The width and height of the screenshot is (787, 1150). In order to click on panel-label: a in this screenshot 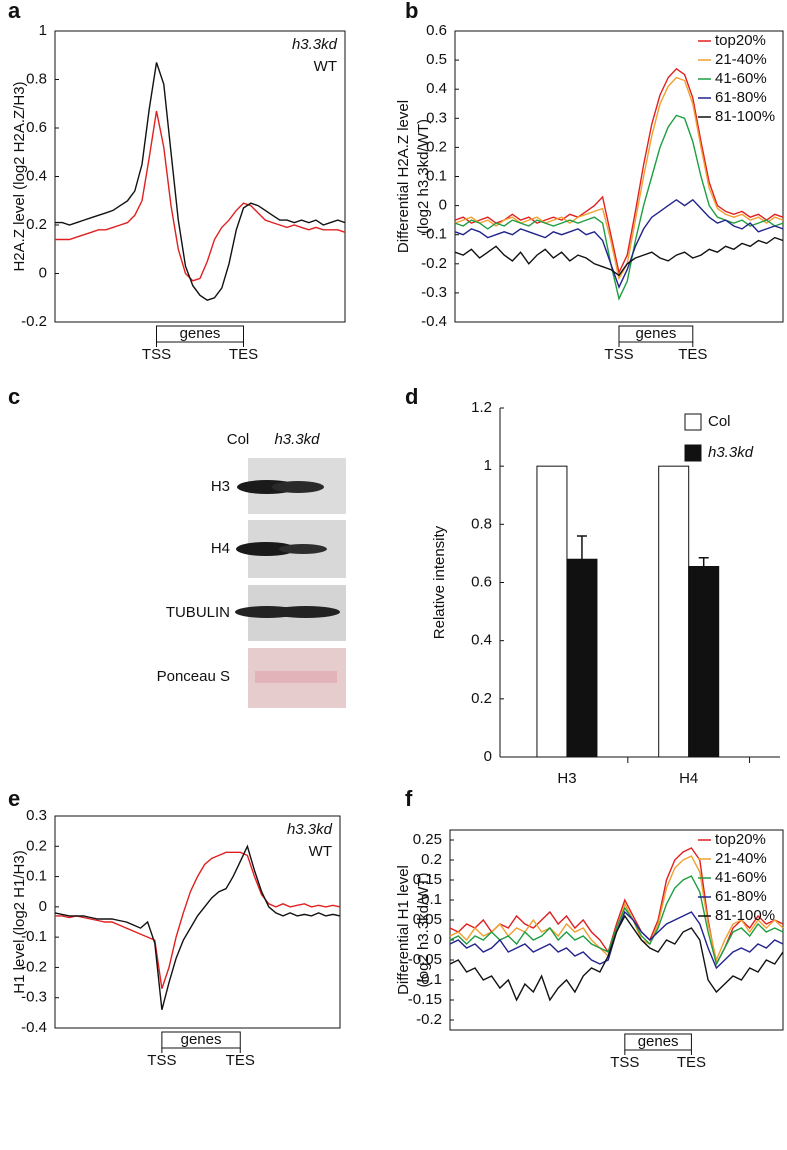, I will do `click(14, 11)`.